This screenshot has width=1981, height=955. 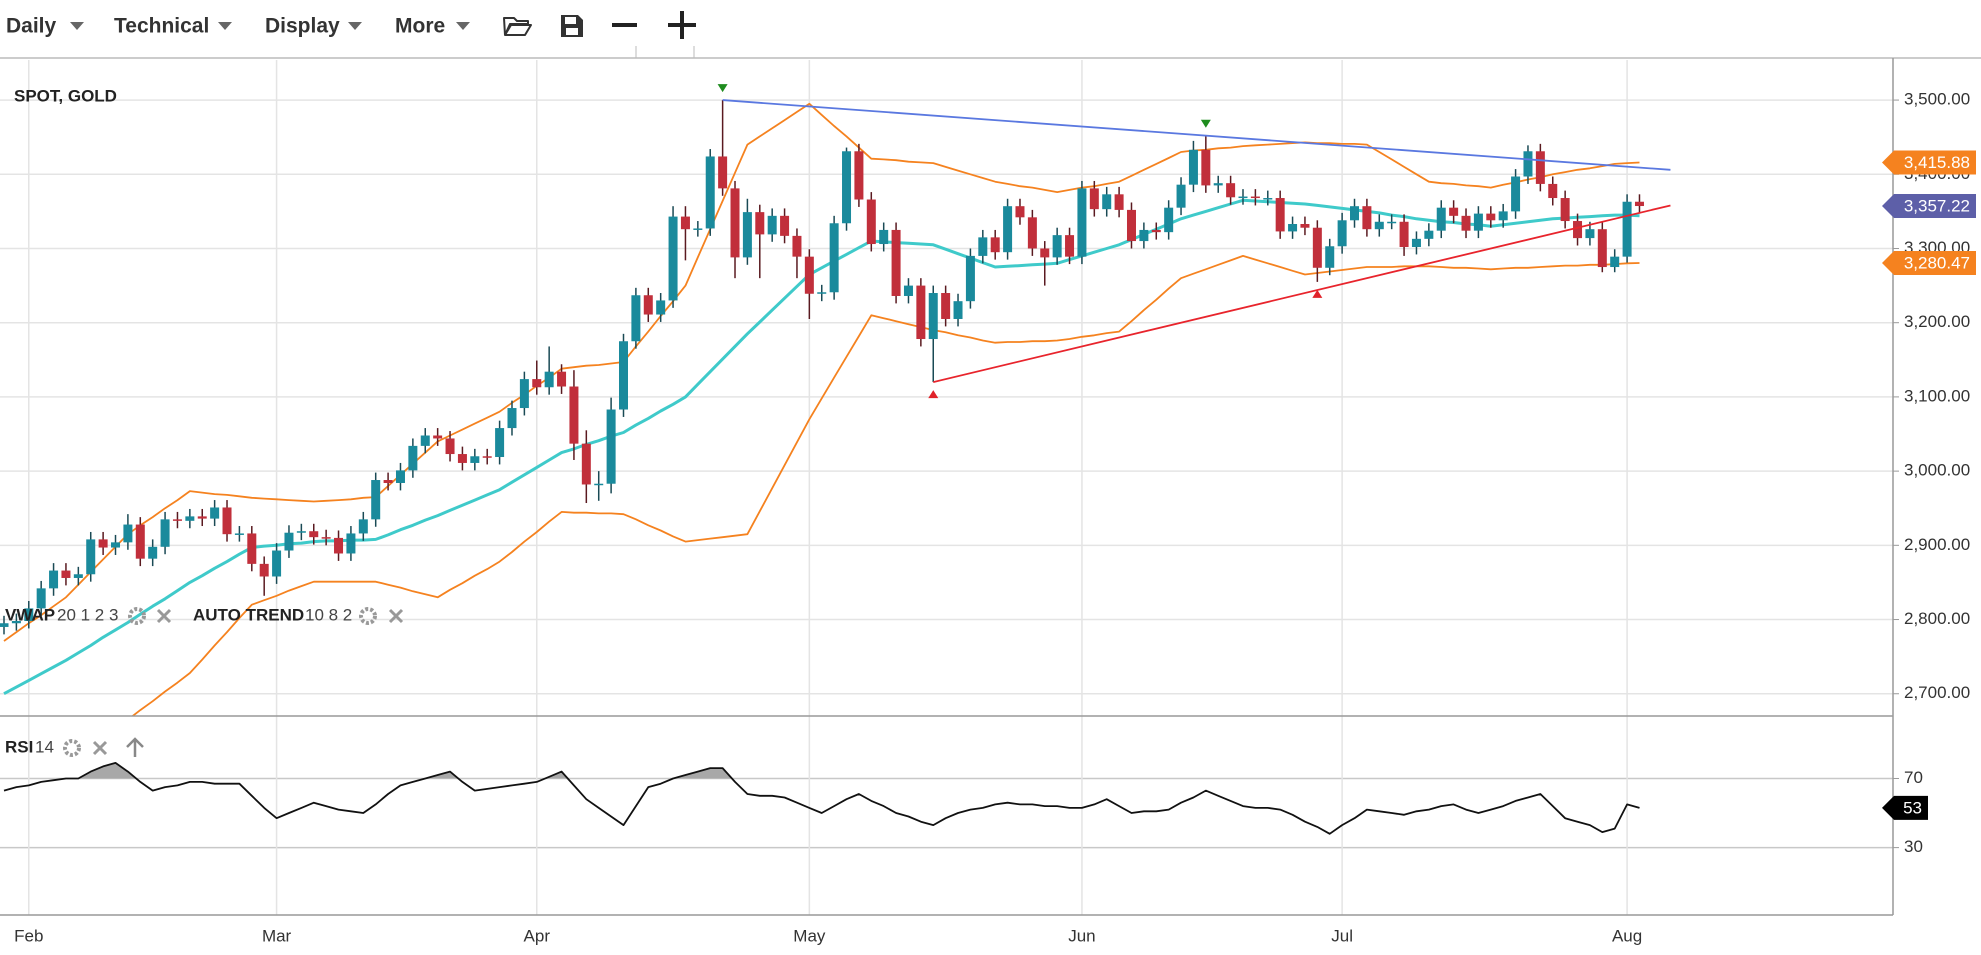 I want to click on x-tick-label: Feb, so click(x=28, y=935).